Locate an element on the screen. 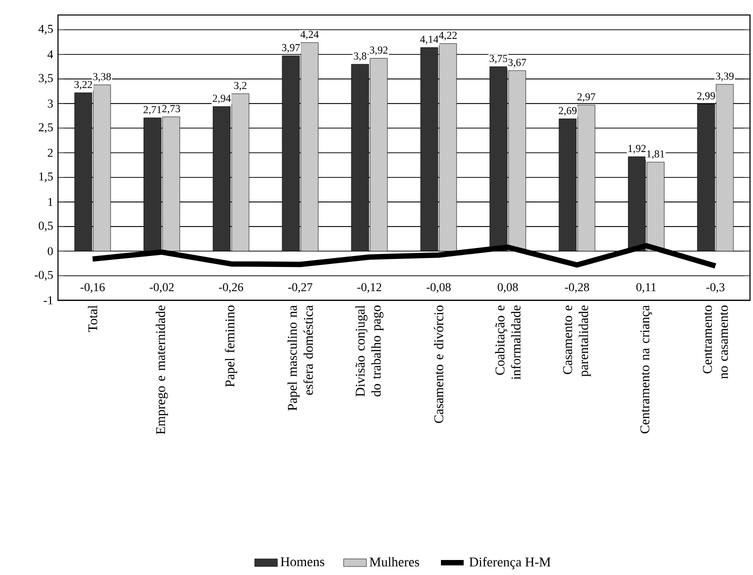  data-label: -0,12 is located at coordinates (369, 288).